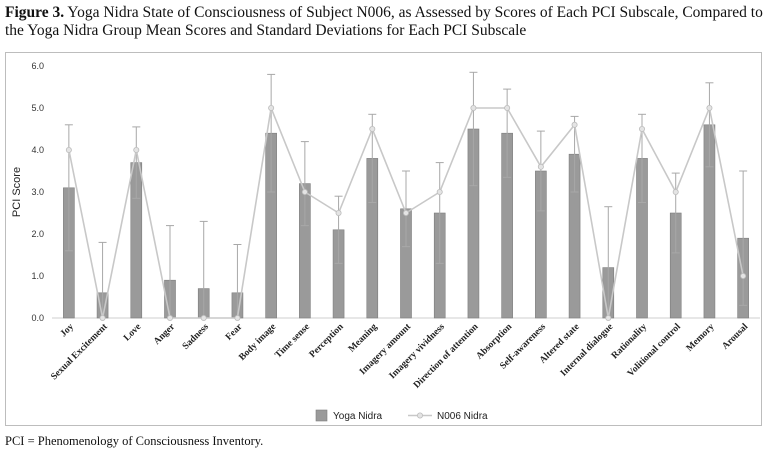 The height and width of the screenshot is (453, 768). Describe the element at coordinates (234, 332) in the screenshot. I see `x-tick-label: Fear` at that location.